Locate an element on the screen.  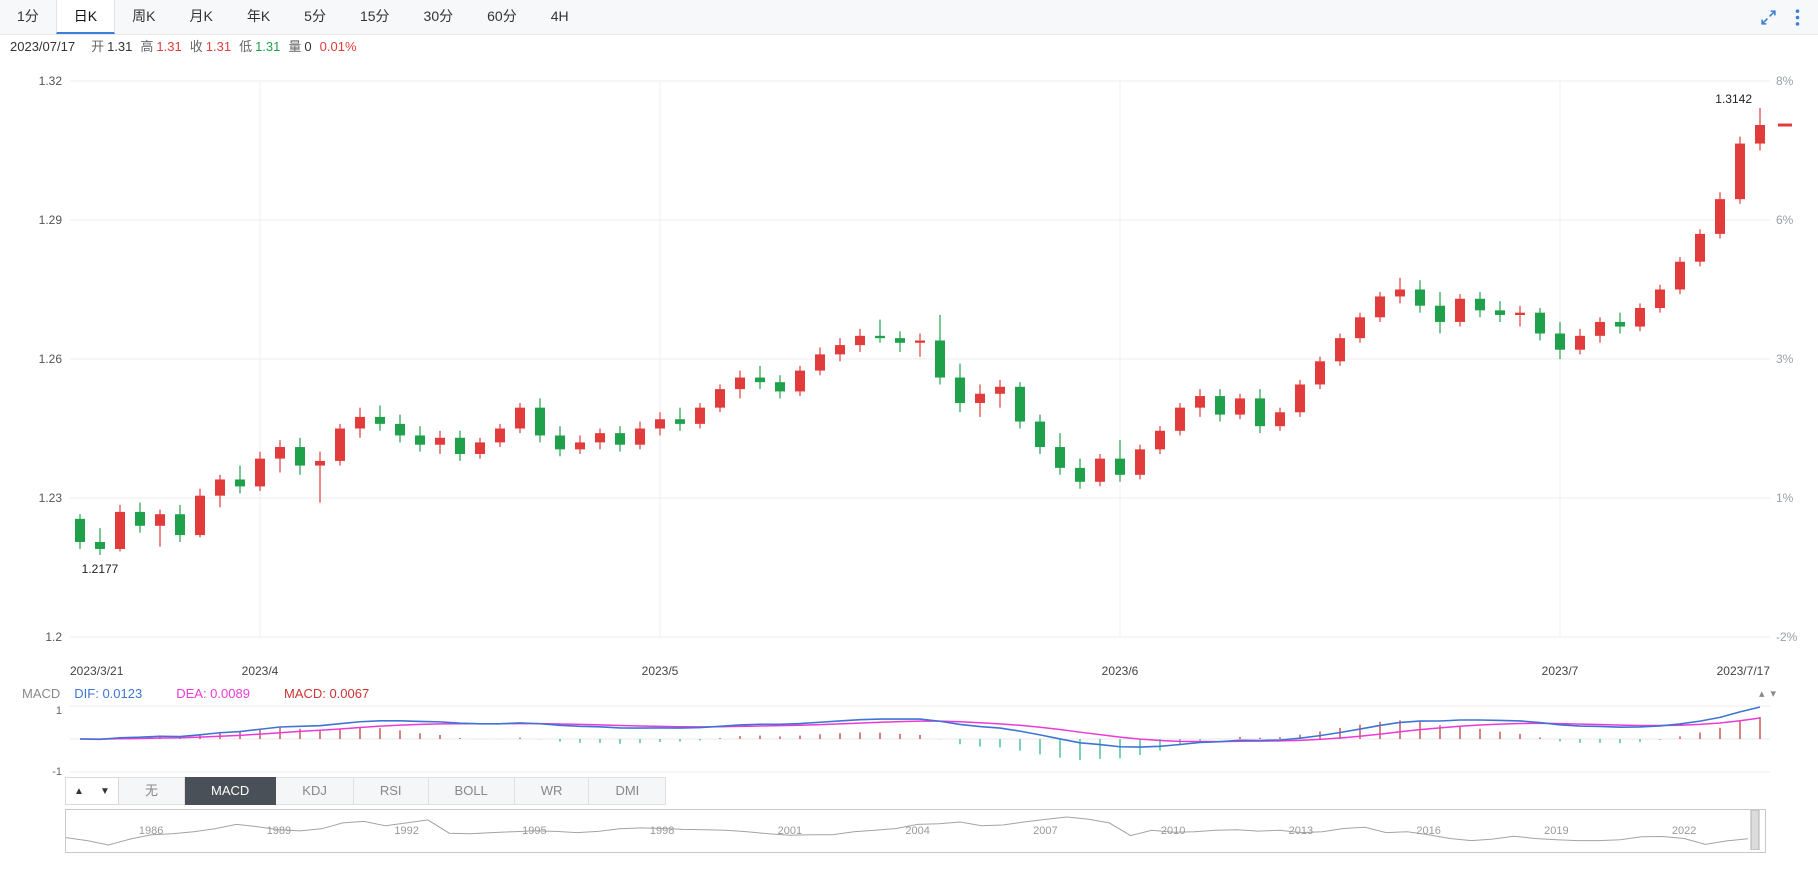
timeframe-toolbar: 1分 日K 周K 月K 年K 5分 15分 30分 60分 4H is located at coordinates (909, 17).